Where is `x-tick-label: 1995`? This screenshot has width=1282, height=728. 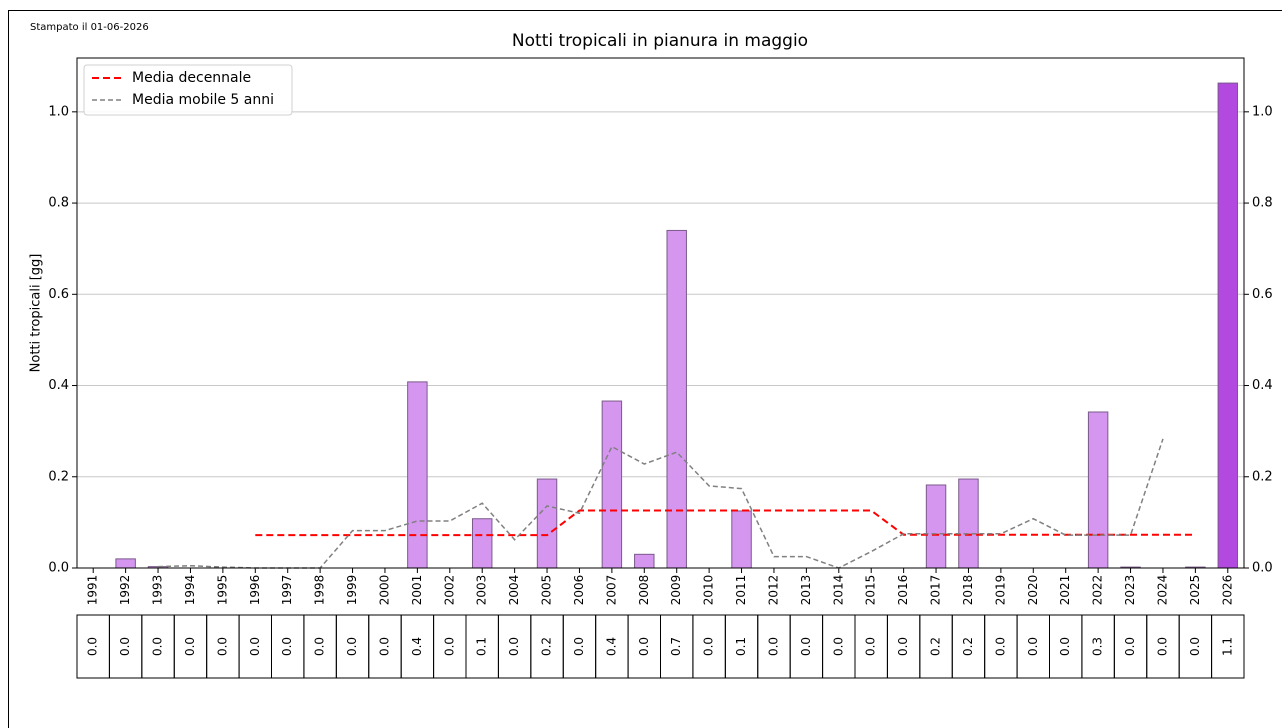
x-tick-label: 1995 is located at coordinates (222, 590).